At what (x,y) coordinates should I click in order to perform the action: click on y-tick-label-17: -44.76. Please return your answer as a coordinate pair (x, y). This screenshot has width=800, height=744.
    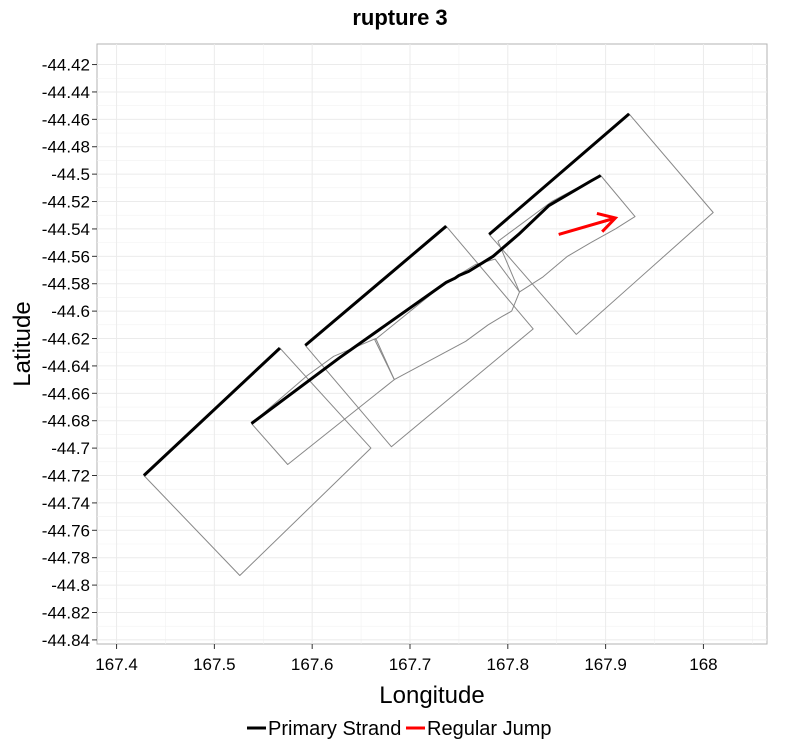
    Looking at the image, I should click on (66, 530).